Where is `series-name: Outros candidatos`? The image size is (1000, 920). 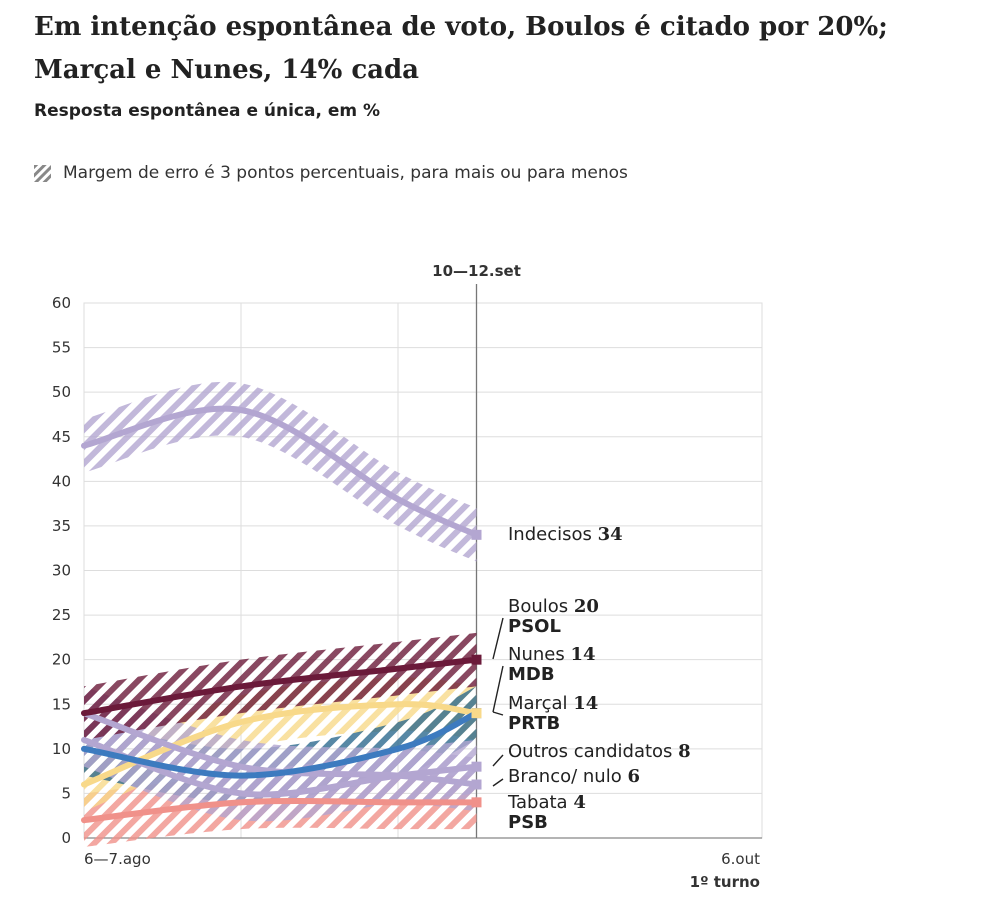 series-name: Outros candidatos is located at coordinates (593, 751).